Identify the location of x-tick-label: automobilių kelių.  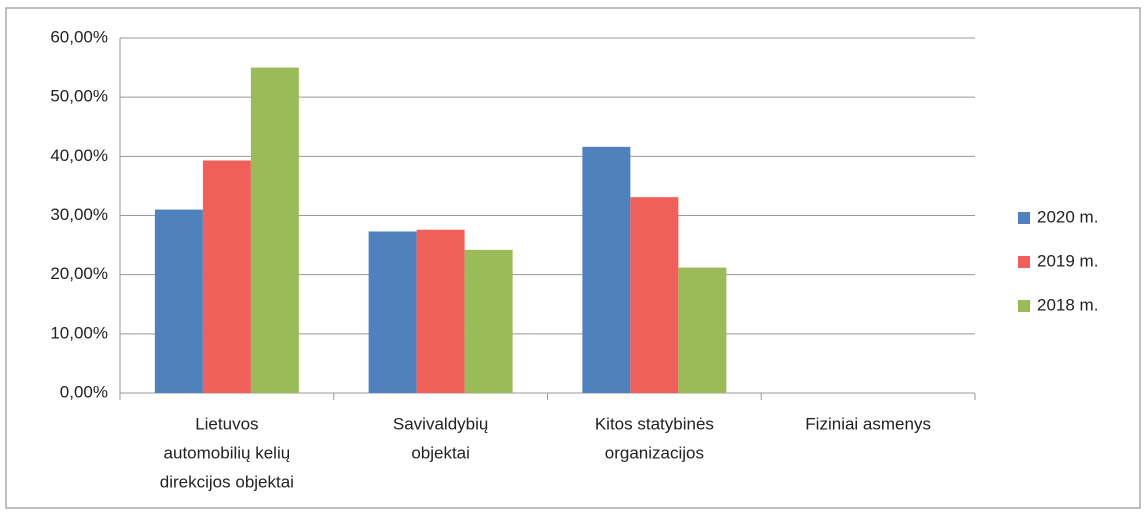
(227, 452).